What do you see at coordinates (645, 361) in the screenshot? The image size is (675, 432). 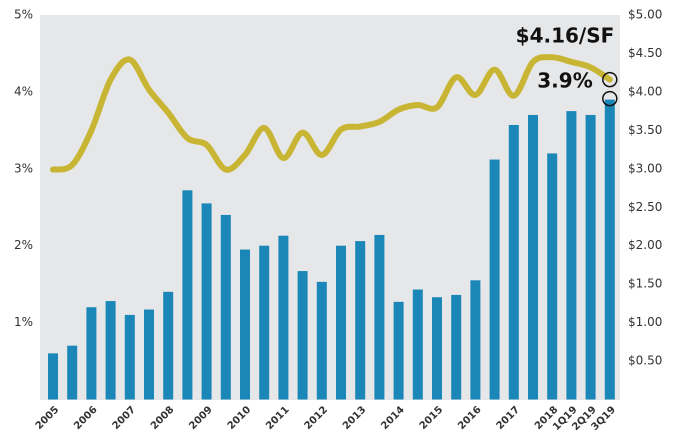 I see `y2-tick-label: $0.50` at bounding box center [645, 361].